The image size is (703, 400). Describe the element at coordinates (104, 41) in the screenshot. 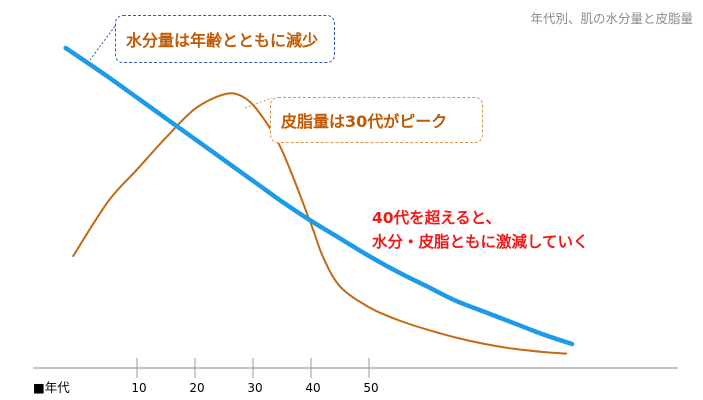

I see `water-callout-leader` at that location.